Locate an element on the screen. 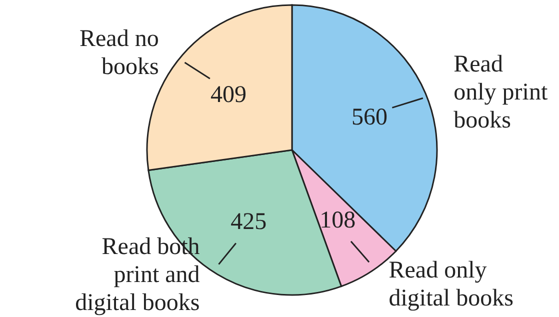 This screenshot has height=317, width=559. data-label: 108 is located at coordinates (338, 221).